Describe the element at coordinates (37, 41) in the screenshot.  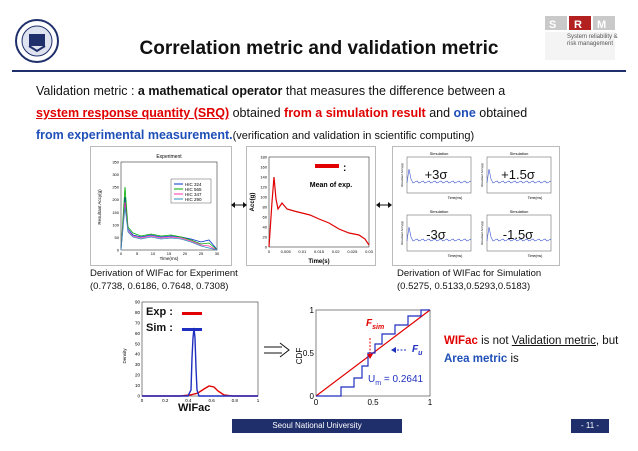
I see `snu-logo` at that location.